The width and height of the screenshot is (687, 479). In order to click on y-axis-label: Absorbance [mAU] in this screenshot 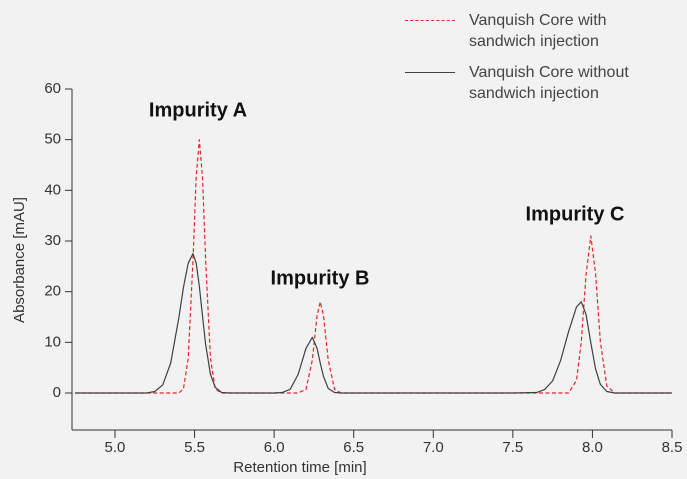, I will do `click(19, 260)`.